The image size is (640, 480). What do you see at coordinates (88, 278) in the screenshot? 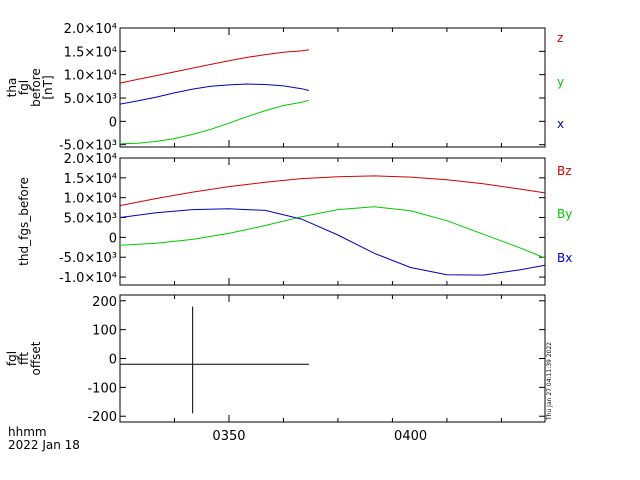
I see `y-tick-label: -1.0×10⁴` at bounding box center [88, 278].